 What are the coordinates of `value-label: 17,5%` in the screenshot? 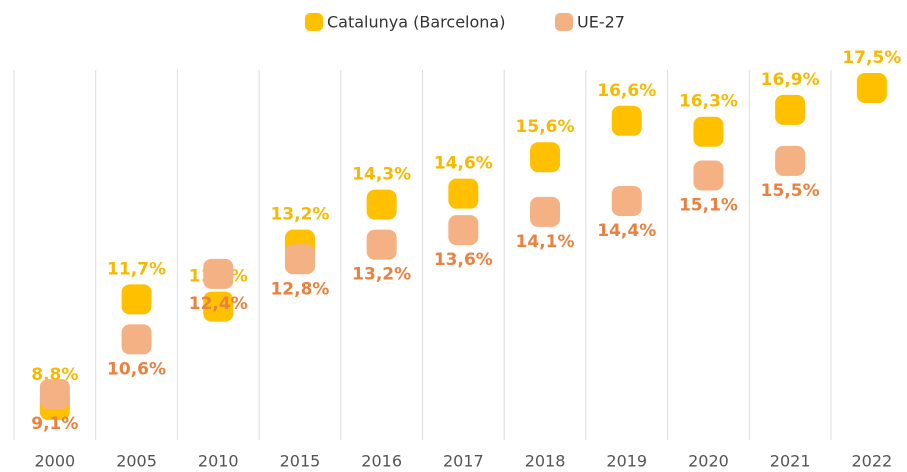 It's located at (871, 58).